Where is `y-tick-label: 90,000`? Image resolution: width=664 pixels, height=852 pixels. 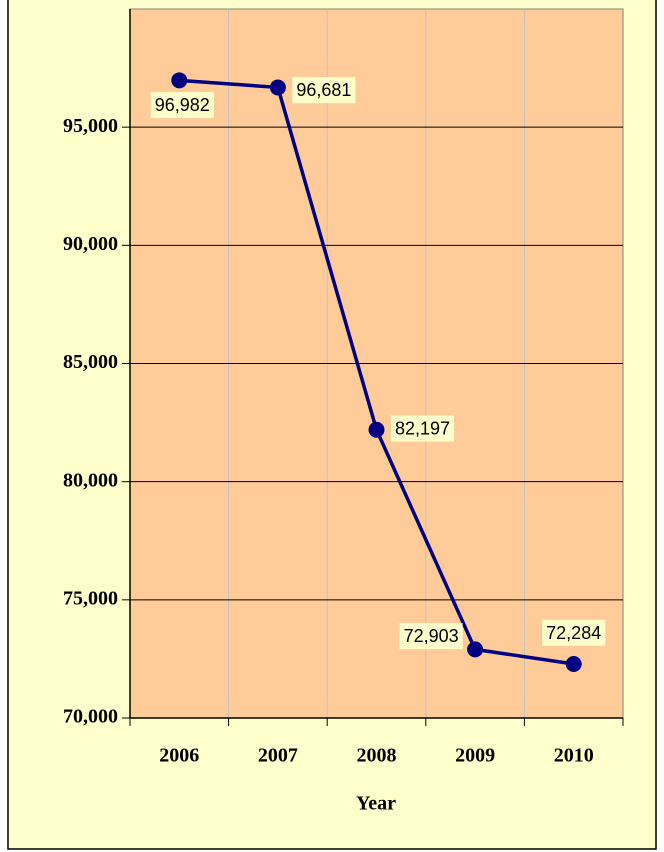
y-tick-label: 90,000 is located at coordinates (90, 244).